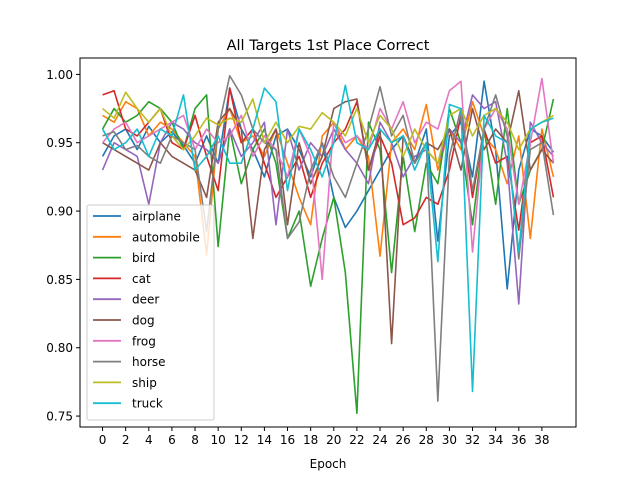 The image size is (640, 480). What do you see at coordinates (172, 440) in the screenshot?
I see `x-tick-label: 6` at bounding box center [172, 440].